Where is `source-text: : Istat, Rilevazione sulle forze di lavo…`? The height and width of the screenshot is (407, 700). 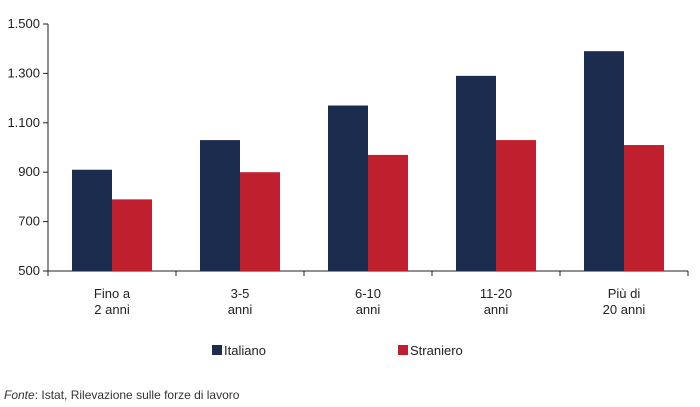
source-text: : Istat, Rilevazione sulle forze di lavo… is located at coordinates (137, 395).